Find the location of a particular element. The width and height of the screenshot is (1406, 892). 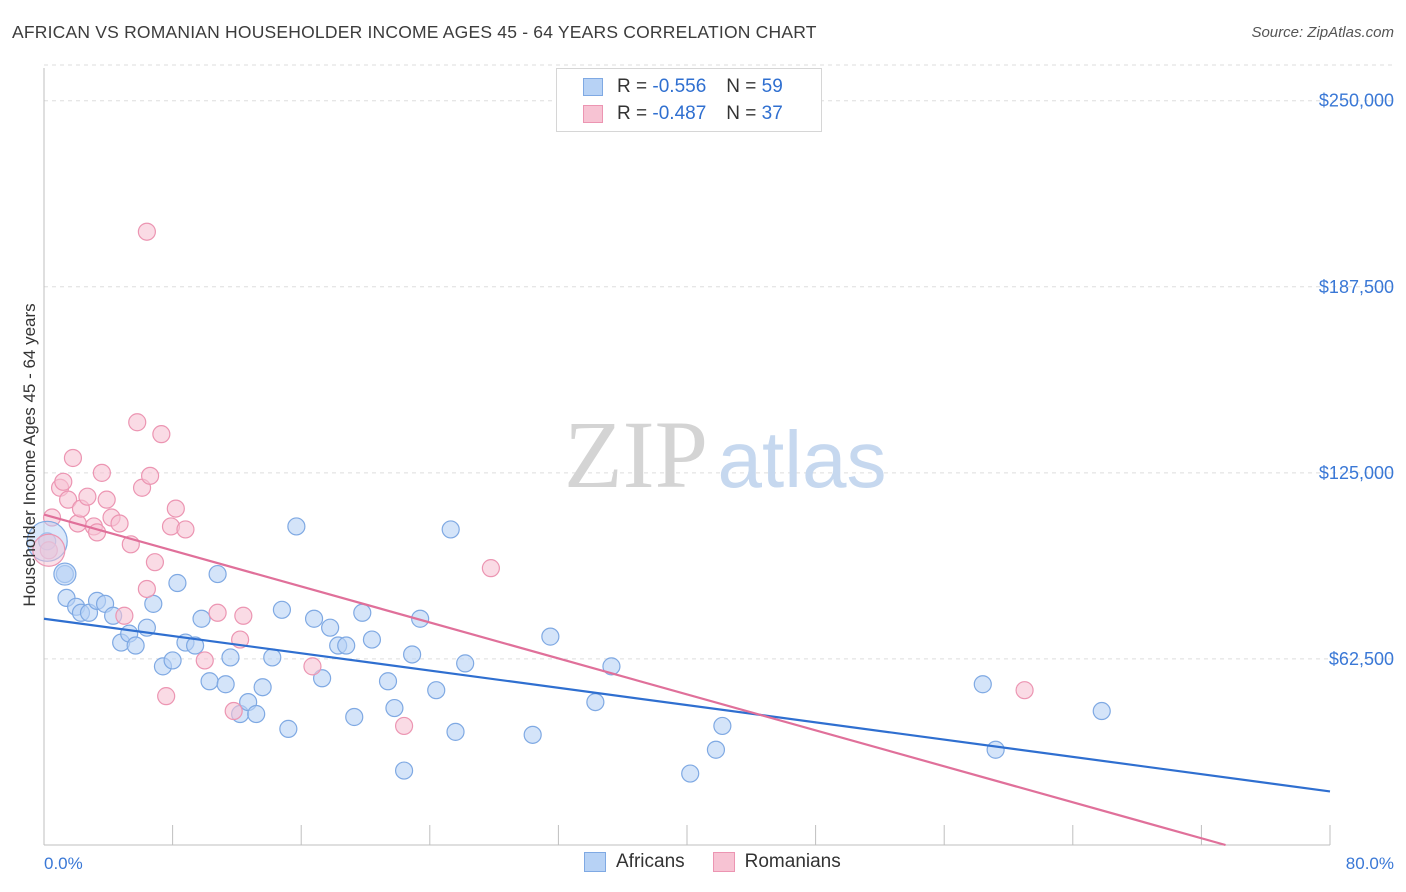

romanians-legend-swatch is located at coordinates (723, 862).